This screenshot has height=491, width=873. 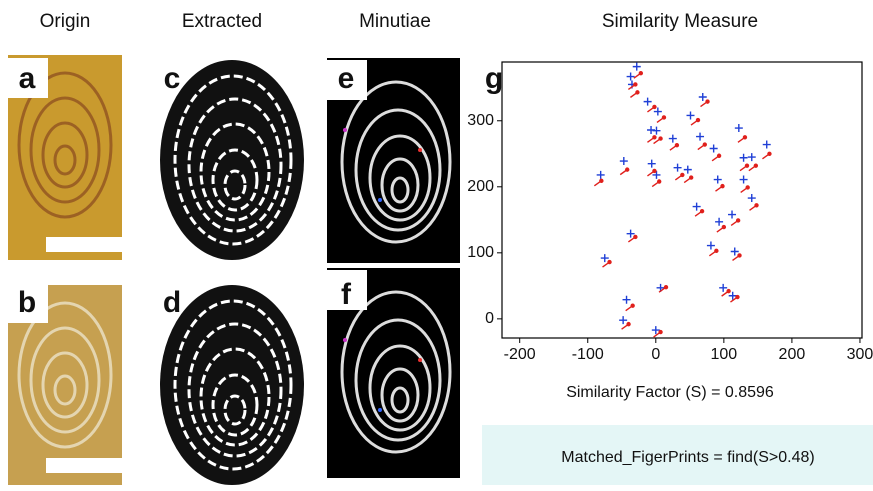 I want to click on header: Similarity Measure, so click(x=680, y=21).